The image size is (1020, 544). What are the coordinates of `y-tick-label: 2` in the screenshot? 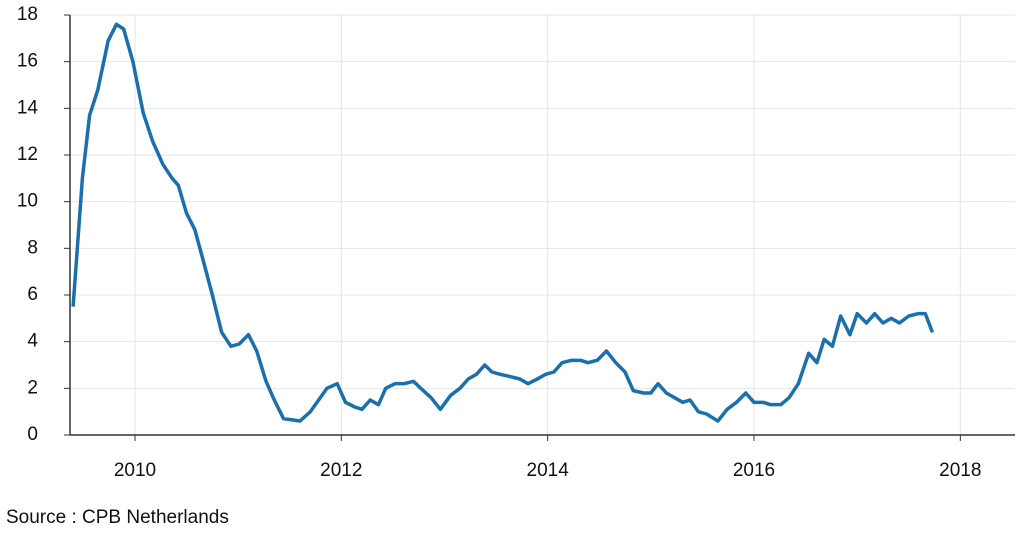 It's located at (32, 387).